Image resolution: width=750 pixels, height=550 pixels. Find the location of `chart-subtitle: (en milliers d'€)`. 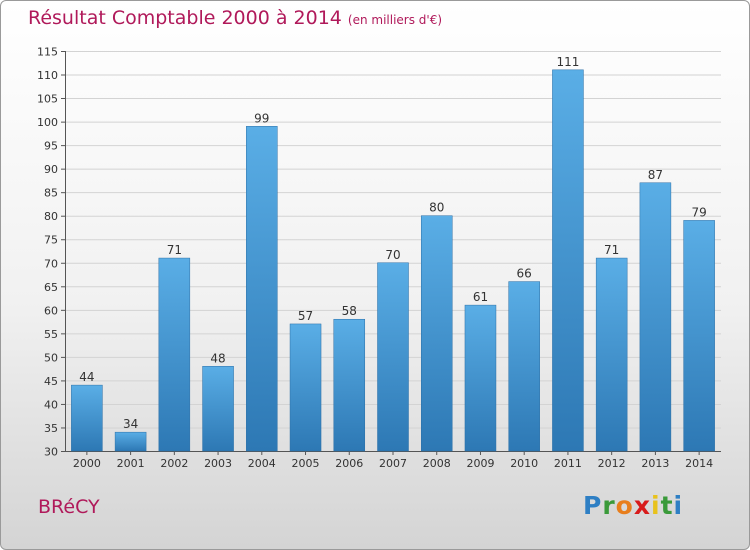

chart-subtitle: (en milliers d'€) is located at coordinates (395, 20).